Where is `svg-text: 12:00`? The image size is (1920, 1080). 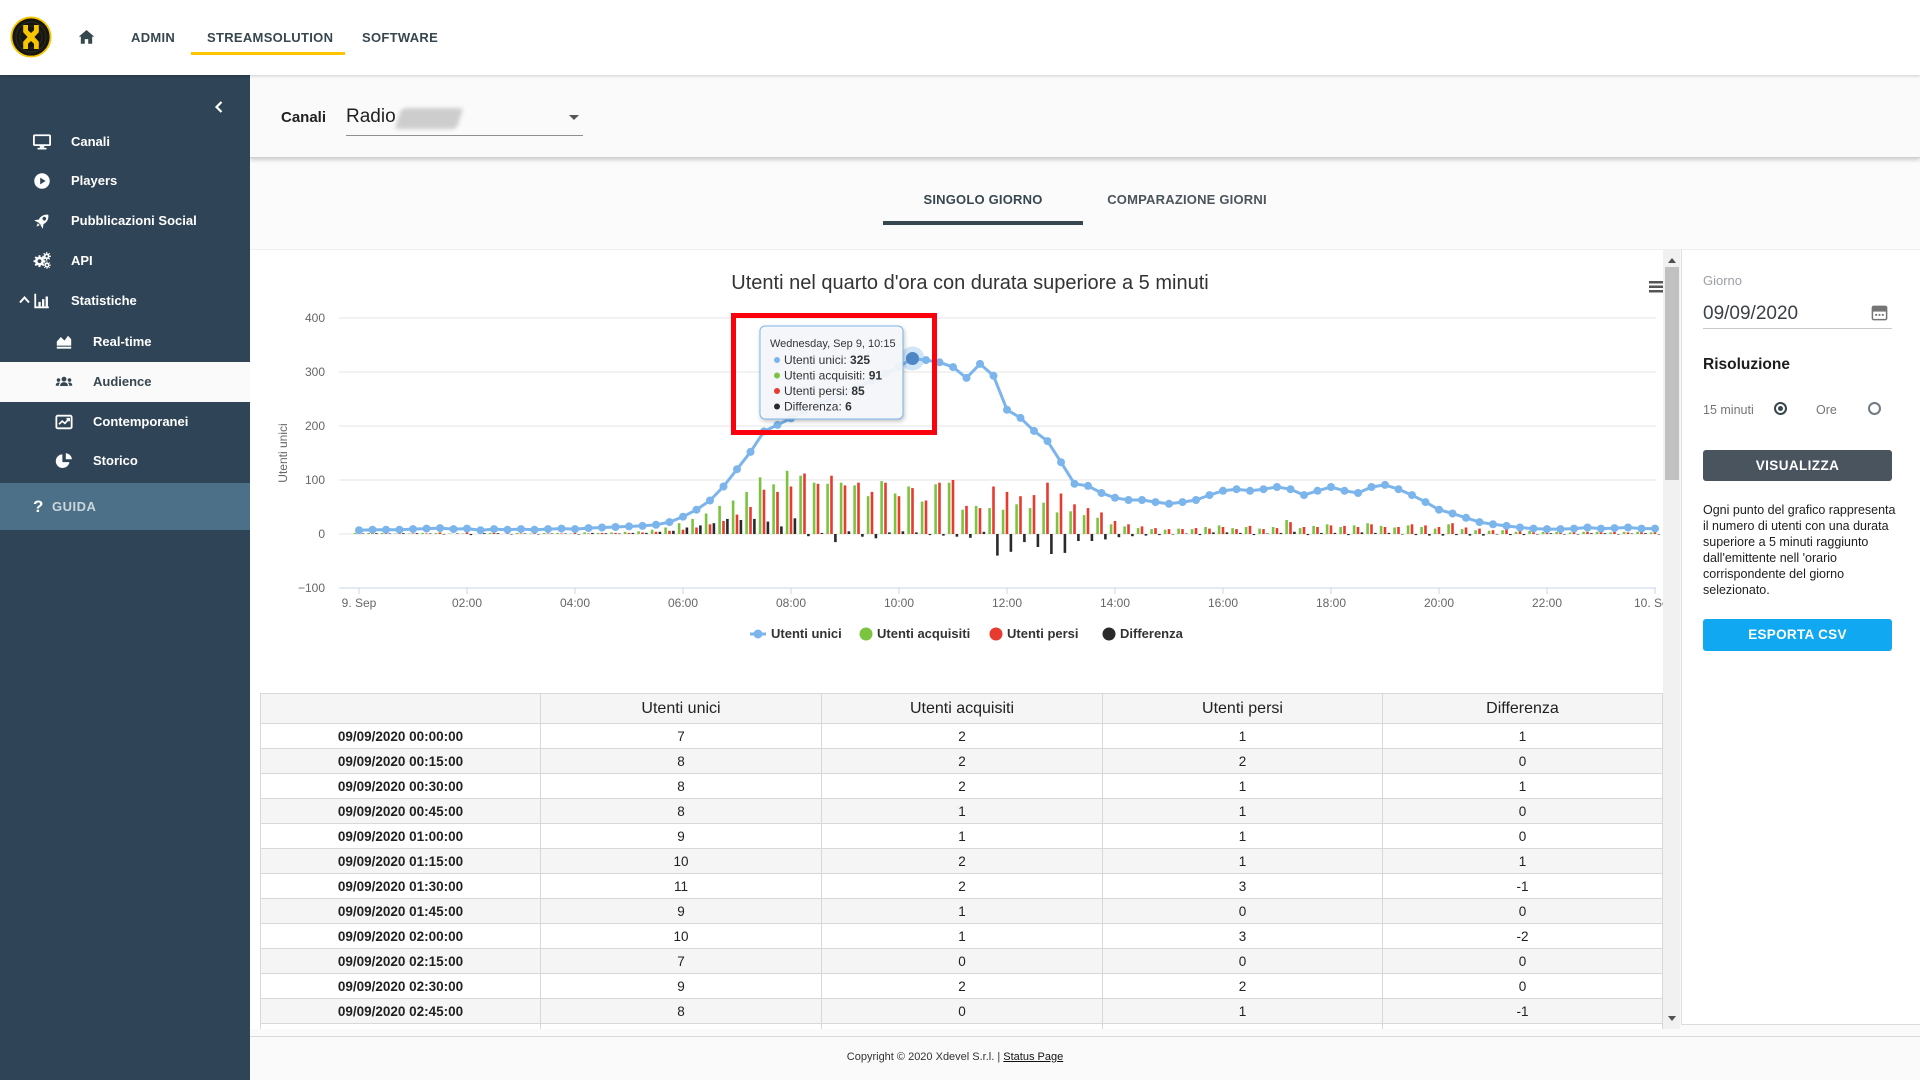
svg-text: 12:00 is located at coordinates (1007, 603).